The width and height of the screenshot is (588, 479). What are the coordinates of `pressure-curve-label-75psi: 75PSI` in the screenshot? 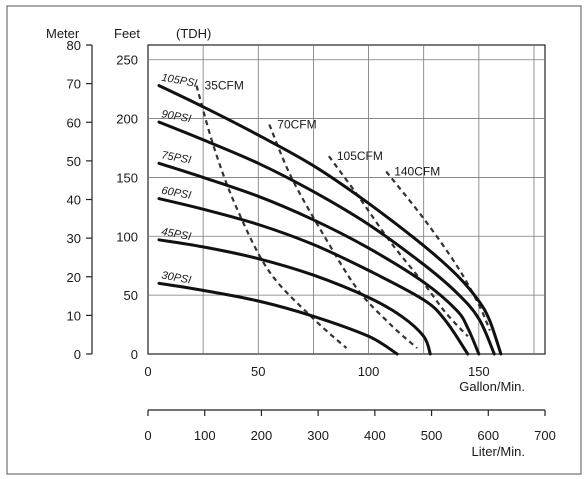 It's located at (177, 157).